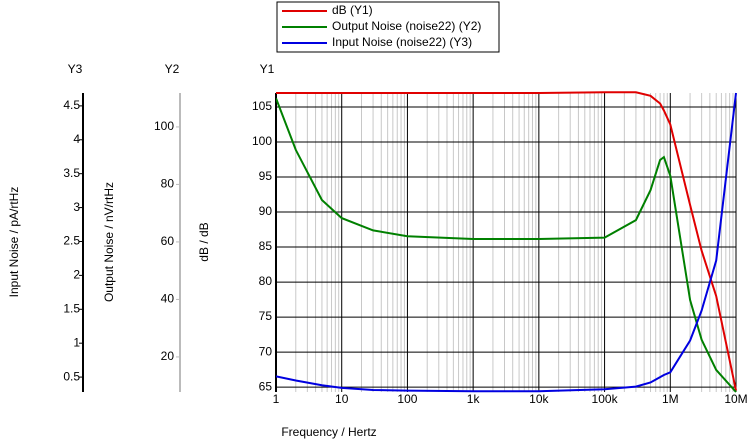 This screenshot has width=754, height=444. I want to click on x-tick-label: 10M, so click(735, 399).